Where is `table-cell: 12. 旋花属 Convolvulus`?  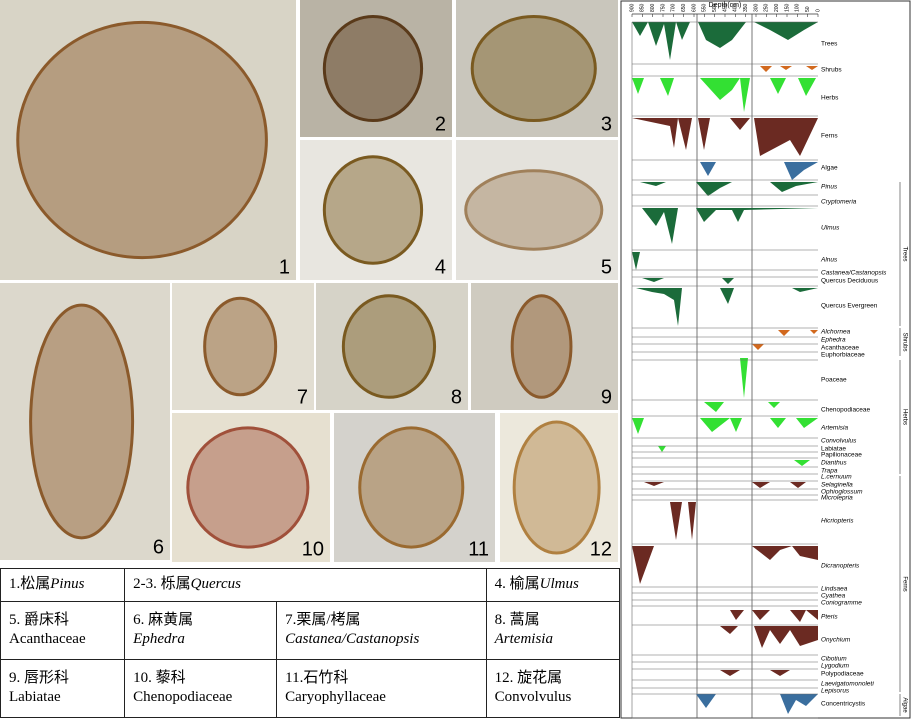
table-cell: 12. 旋花属 Convolvulus is located at coordinates (553, 688).